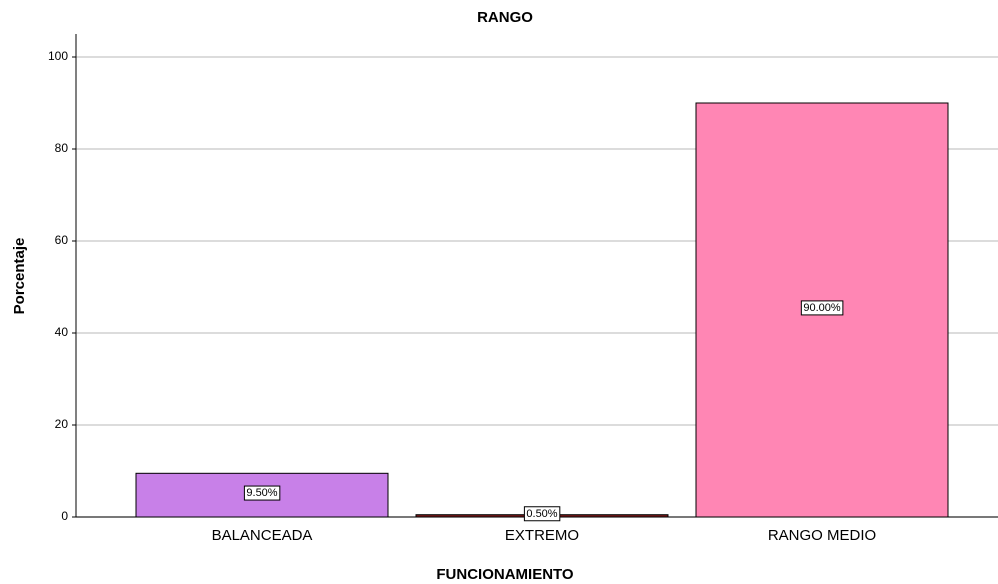 Image resolution: width=998 pixels, height=584 pixels. Describe the element at coordinates (62, 332) in the screenshot. I see `y-tick-label: 40` at that location.